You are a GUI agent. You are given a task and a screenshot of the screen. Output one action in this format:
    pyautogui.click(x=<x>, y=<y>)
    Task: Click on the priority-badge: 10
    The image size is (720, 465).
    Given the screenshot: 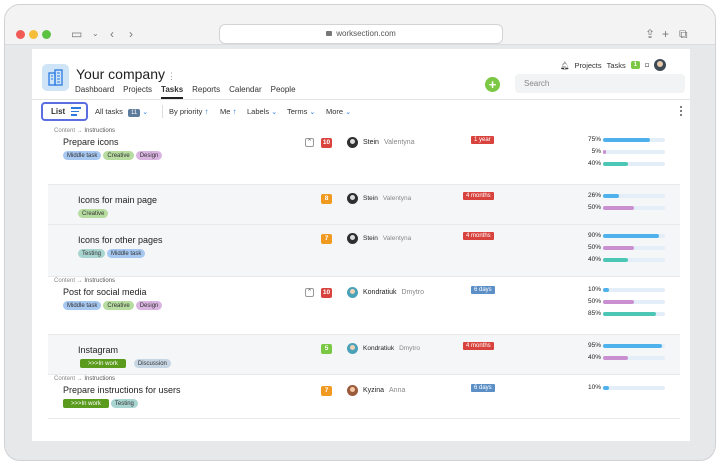 What is the action you would take?
    pyautogui.click(x=326, y=143)
    